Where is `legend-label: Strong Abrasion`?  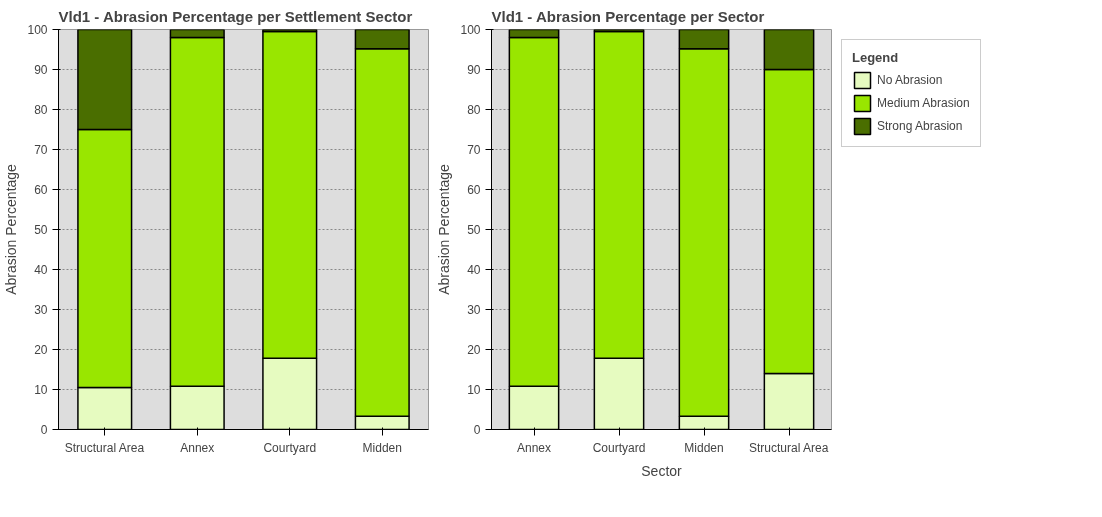 legend-label: Strong Abrasion is located at coordinates (920, 126).